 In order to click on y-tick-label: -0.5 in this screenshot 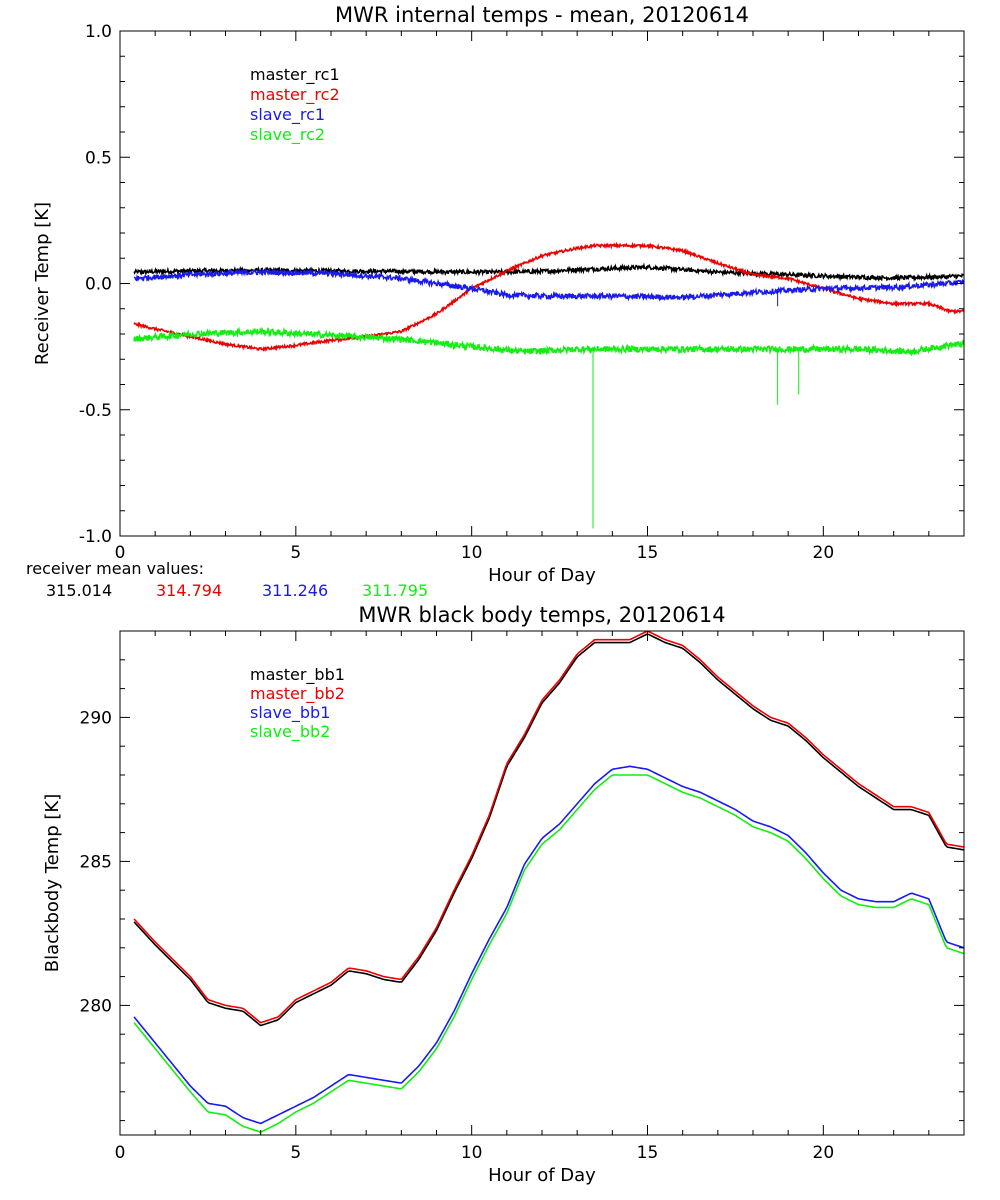, I will do `click(95, 411)`.